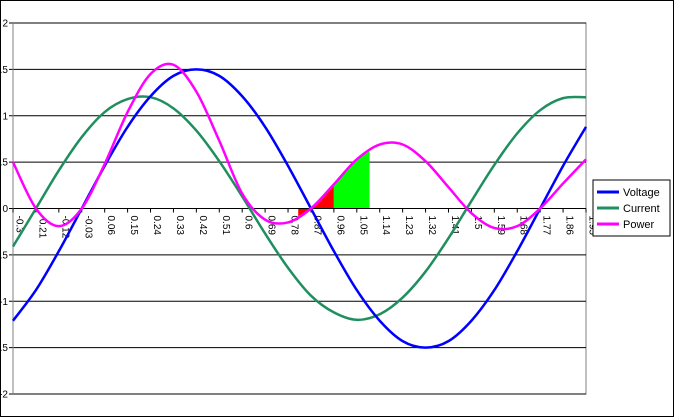 This screenshot has height=418, width=675. Describe the element at coordinates (4, 70) in the screenshot. I see `y-tick-label: 1.5` at that location.